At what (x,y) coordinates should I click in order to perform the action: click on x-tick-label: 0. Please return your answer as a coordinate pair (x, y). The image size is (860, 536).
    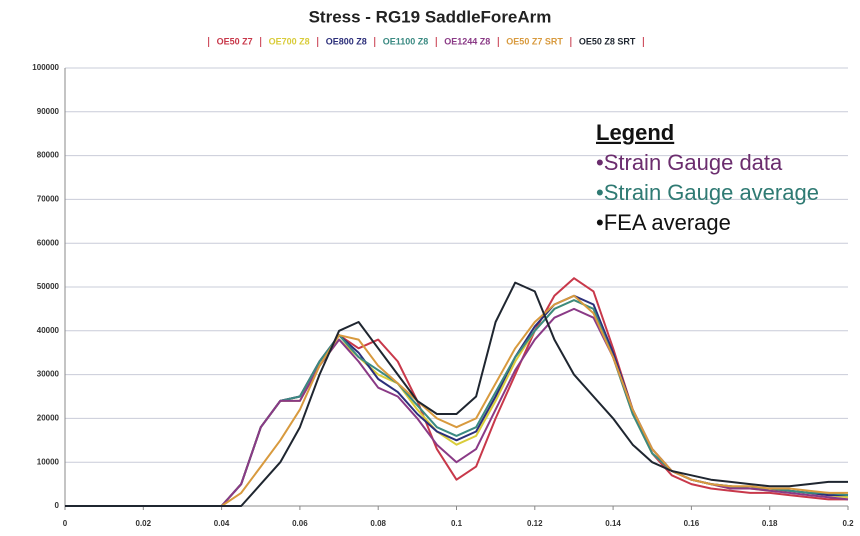
    Looking at the image, I should click on (65, 523).